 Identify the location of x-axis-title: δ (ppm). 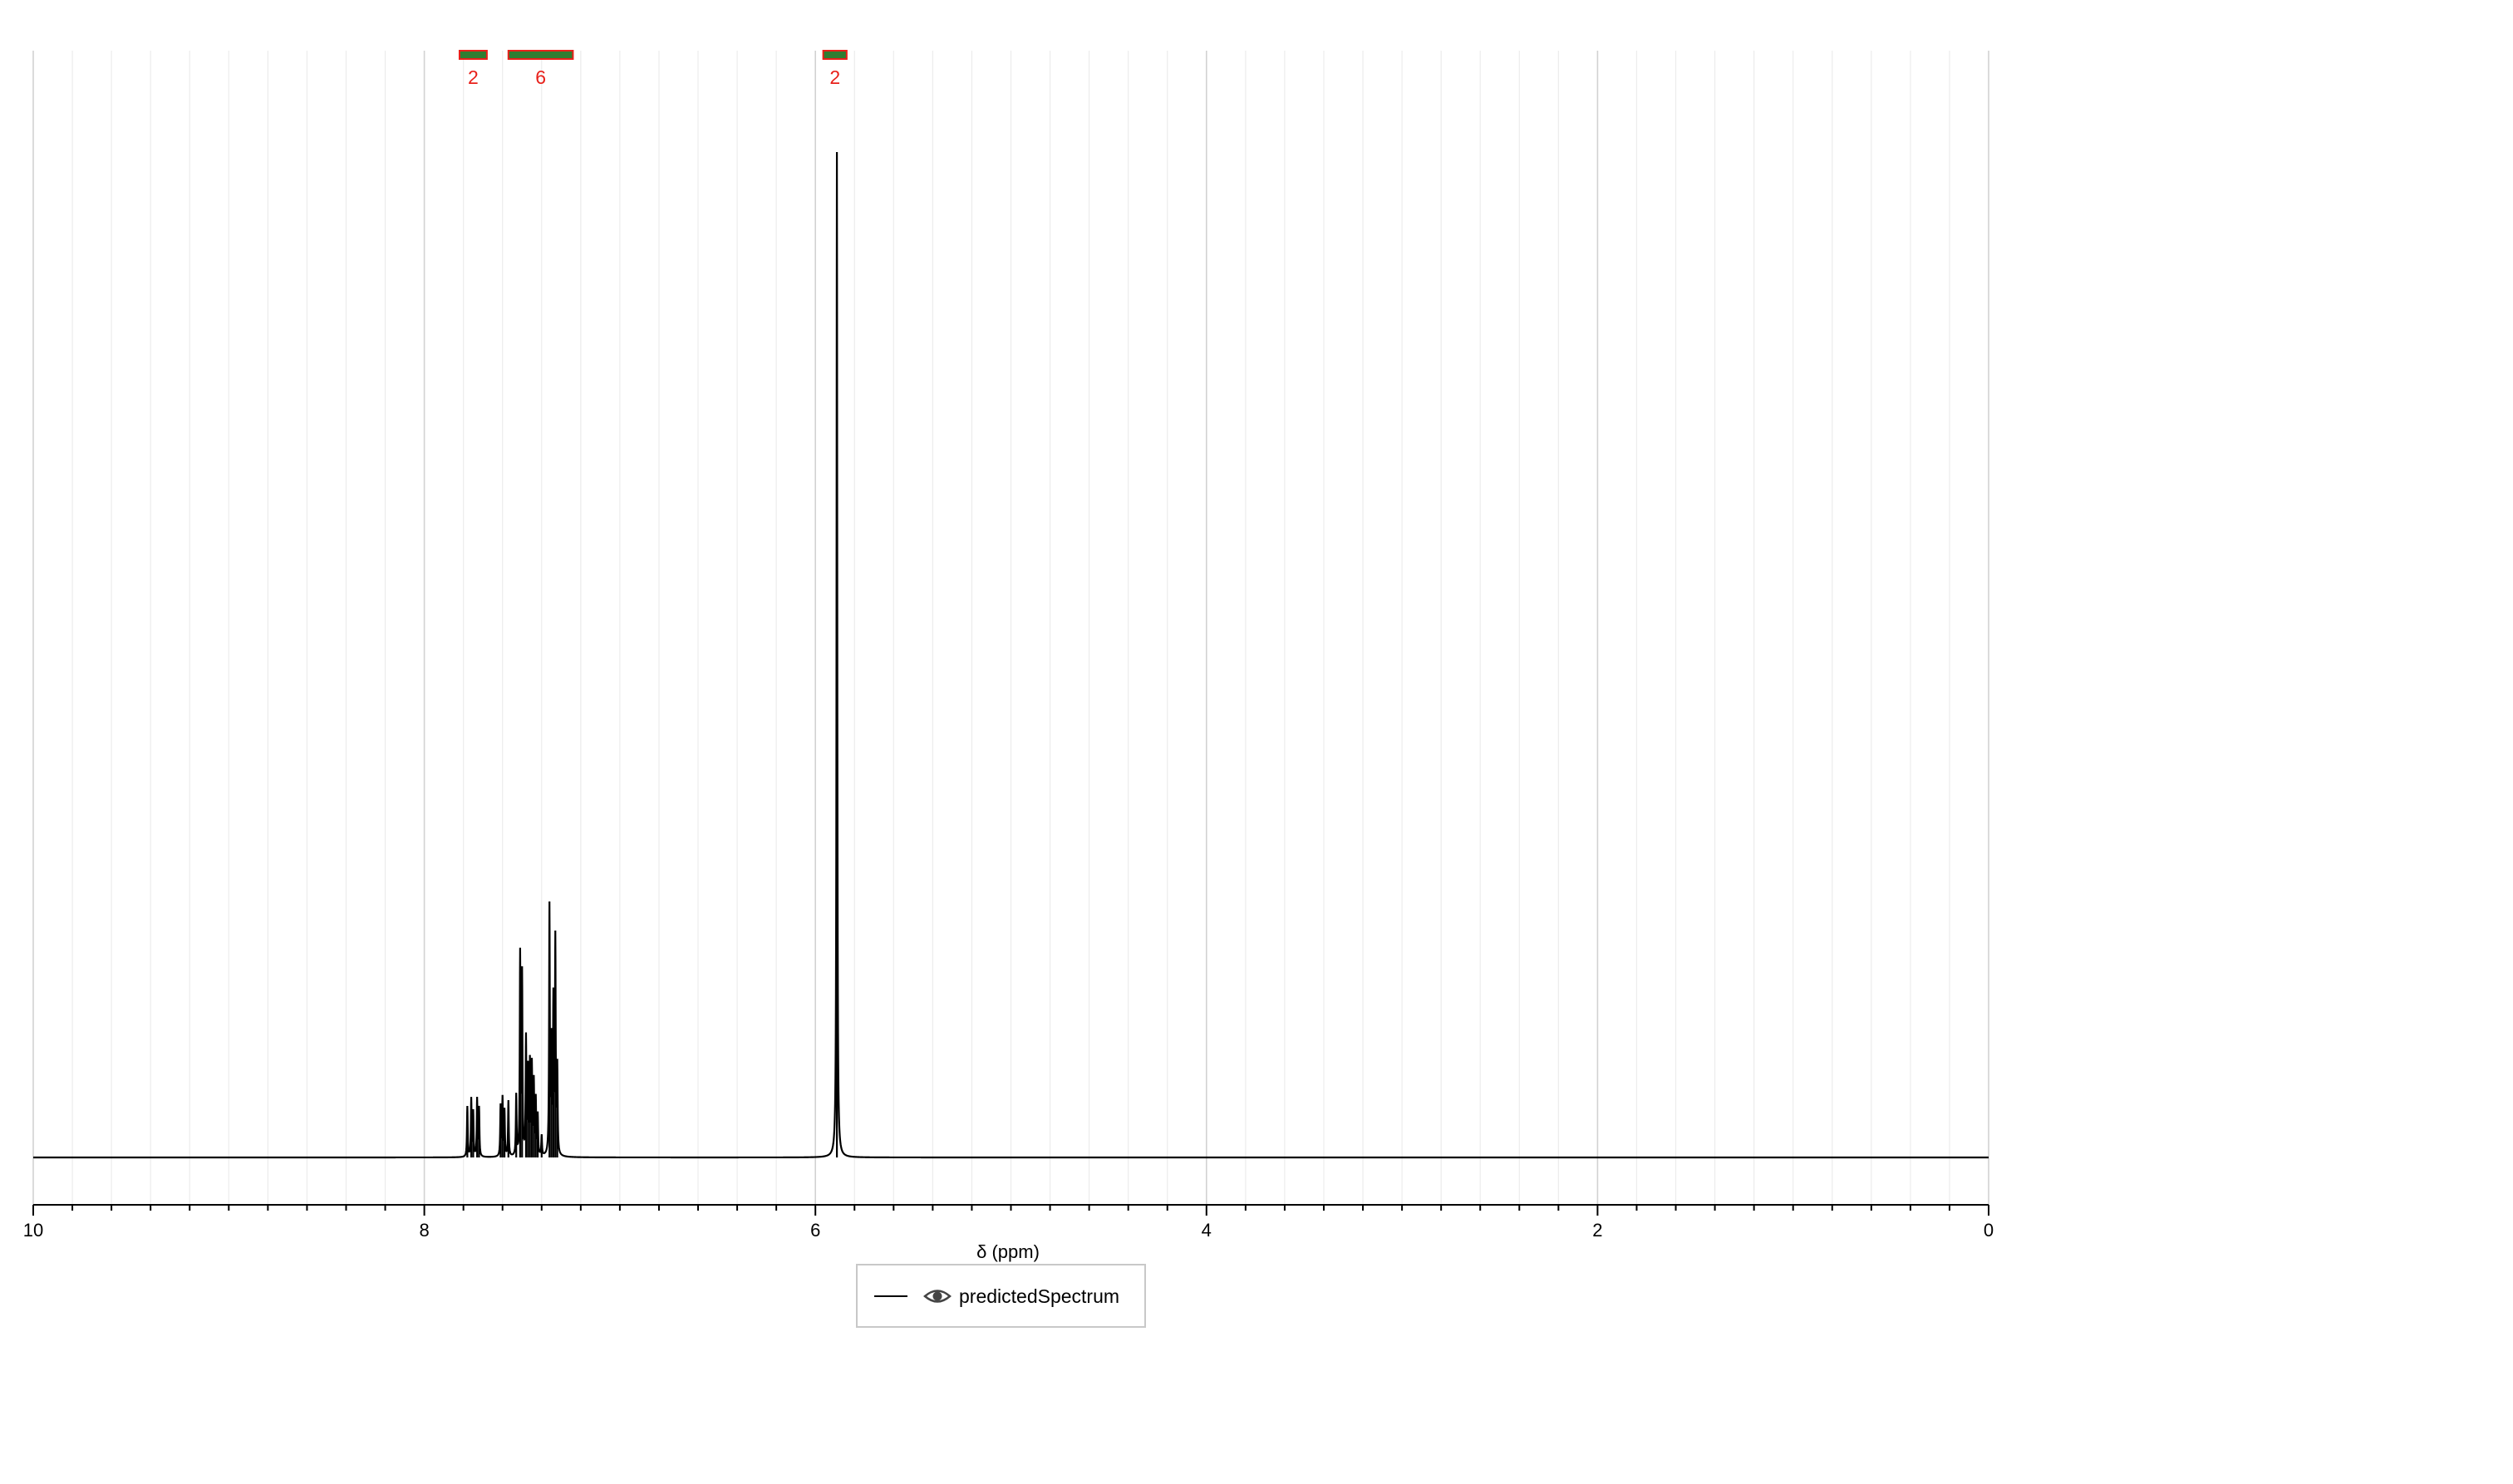
(1008, 1251).